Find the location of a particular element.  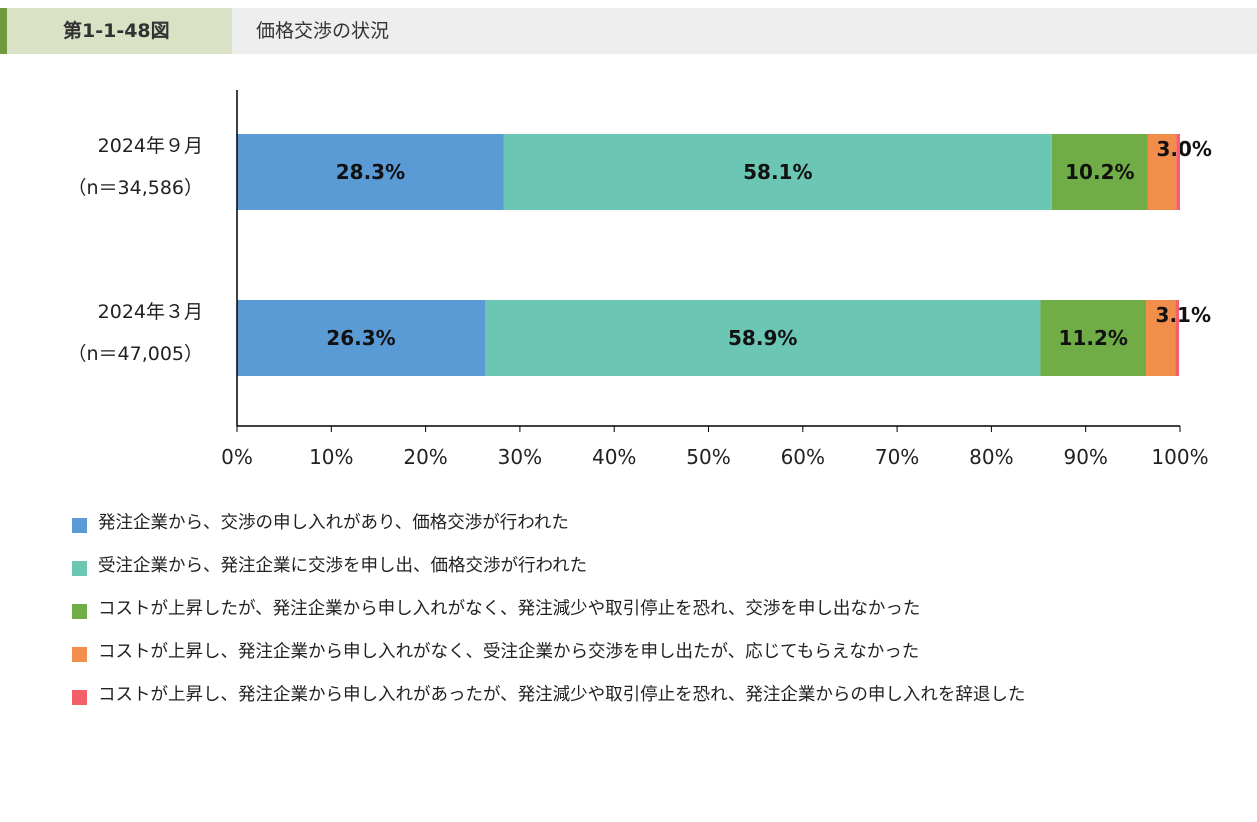

data-label: 28.3% is located at coordinates (370, 172).